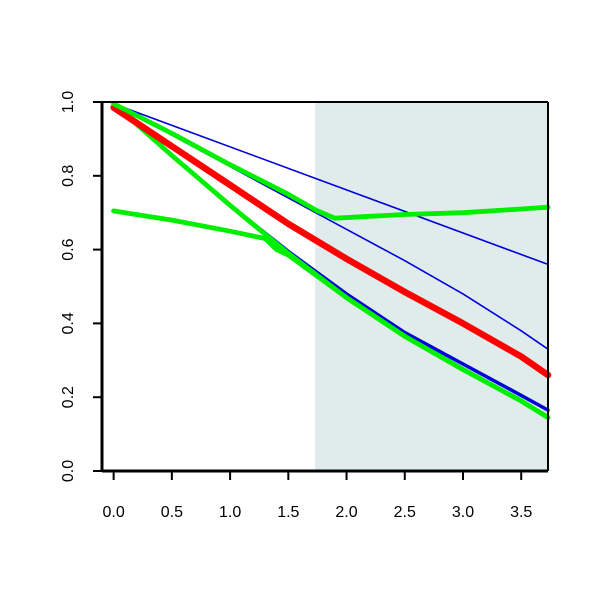 The width and height of the screenshot is (600, 600). What do you see at coordinates (68, 471) in the screenshot?
I see `y-tick-label: 0.0` at bounding box center [68, 471].